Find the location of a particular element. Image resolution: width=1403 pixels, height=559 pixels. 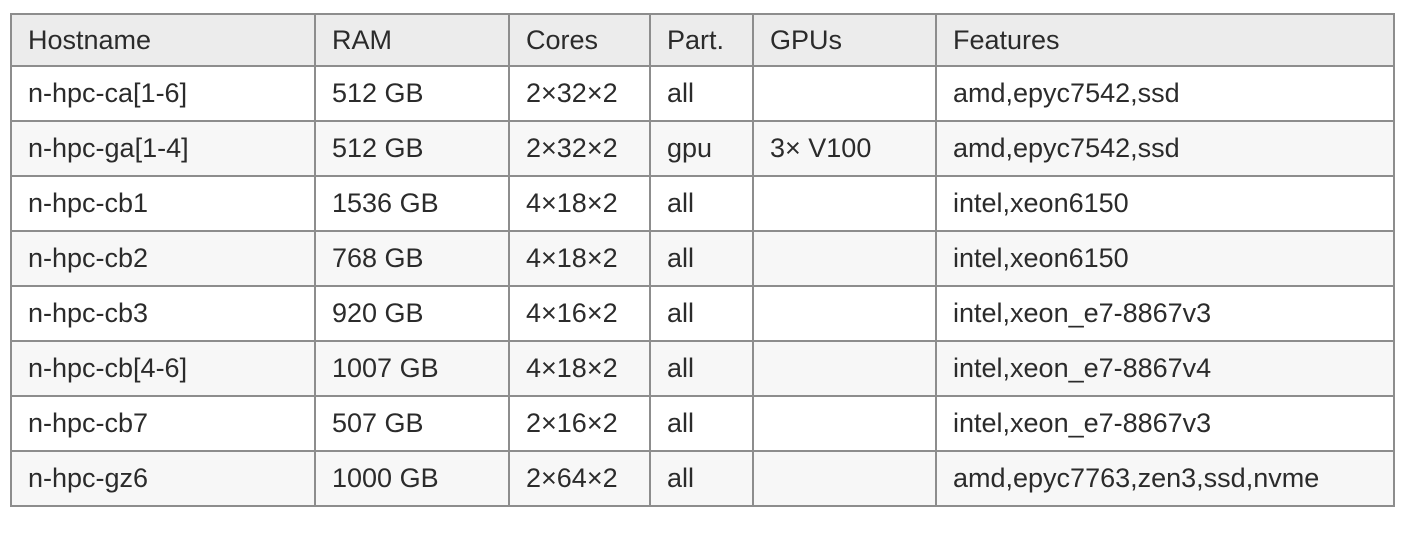

cell-features: intel,xeon_e7-8867v4 is located at coordinates (1165, 368).